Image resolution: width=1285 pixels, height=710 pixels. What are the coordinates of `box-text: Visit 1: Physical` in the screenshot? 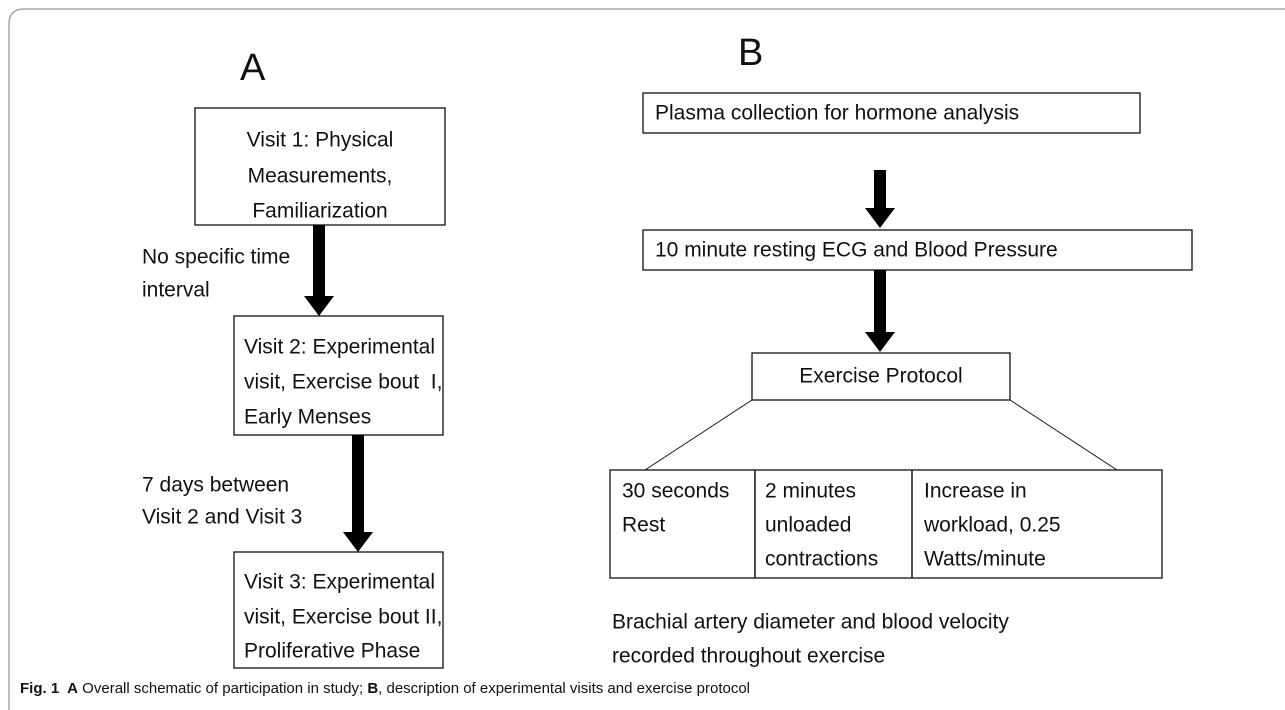 It's located at (320, 140).